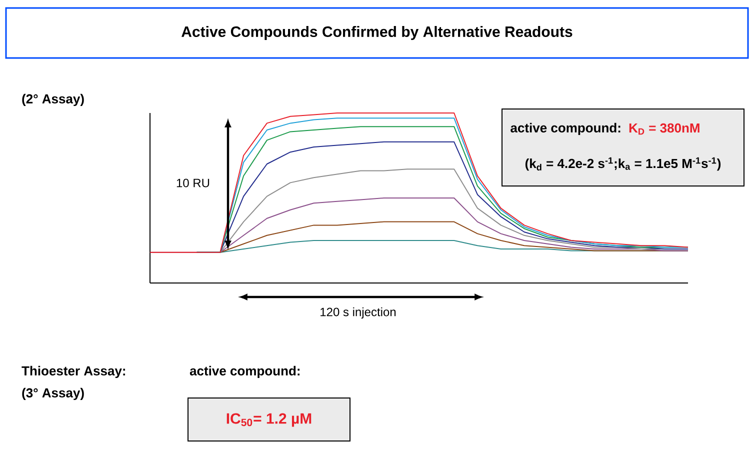  What do you see at coordinates (377, 33) in the screenshot?
I see `chart-title: Active Compounds Confirmed by Alternative Readouts` at bounding box center [377, 33].